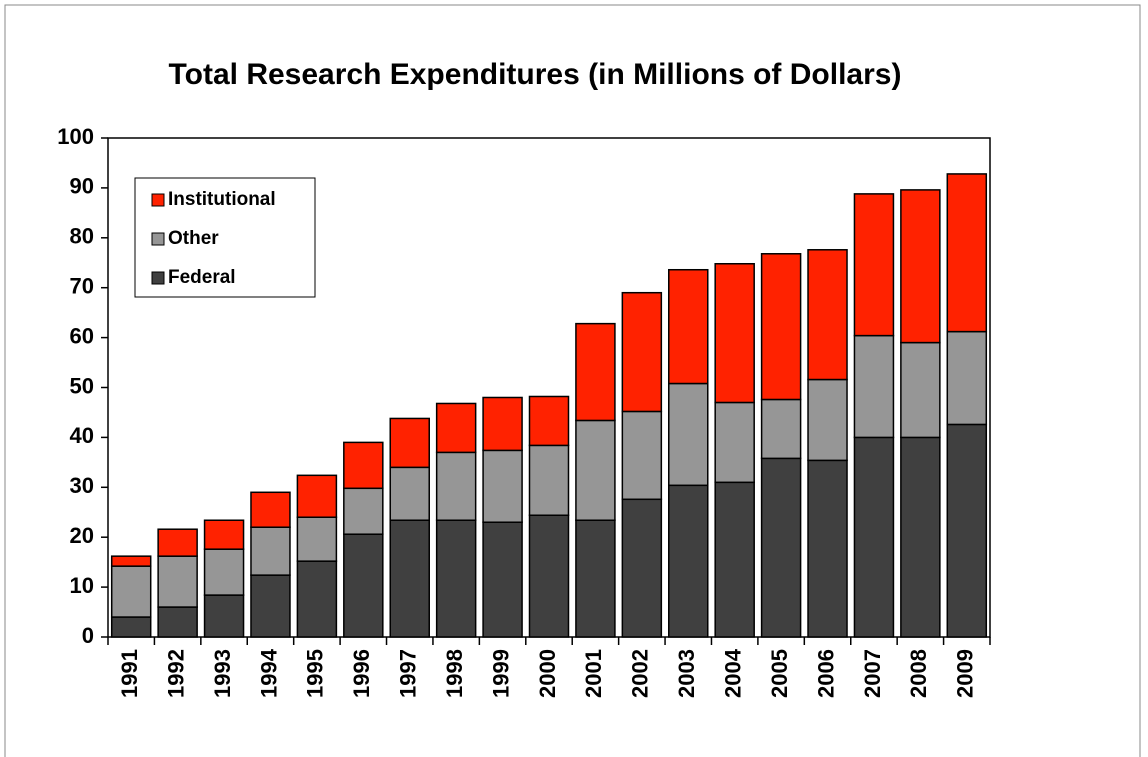 Image resolution: width=1148 pixels, height=757 pixels. What do you see at coordinates (825, 673) in the screenshot?
I see `x-tick-label: 2006` at bounding box center [825, 673].